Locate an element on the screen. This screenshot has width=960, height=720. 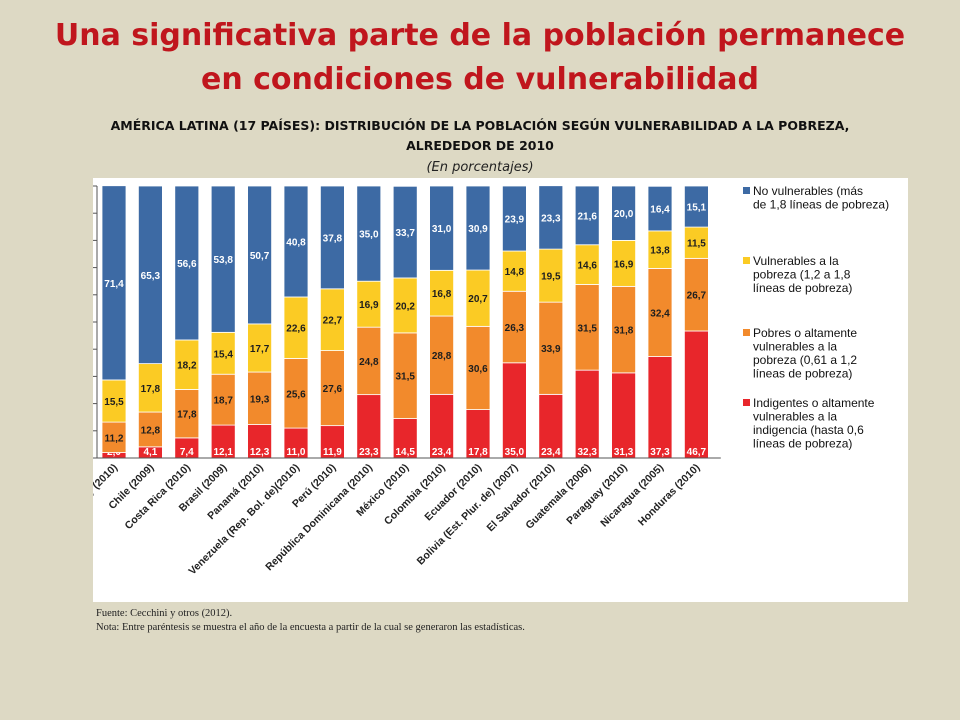
legend-label: de 1,8 líneas de pobreza) is located at coordinates (821, 205).